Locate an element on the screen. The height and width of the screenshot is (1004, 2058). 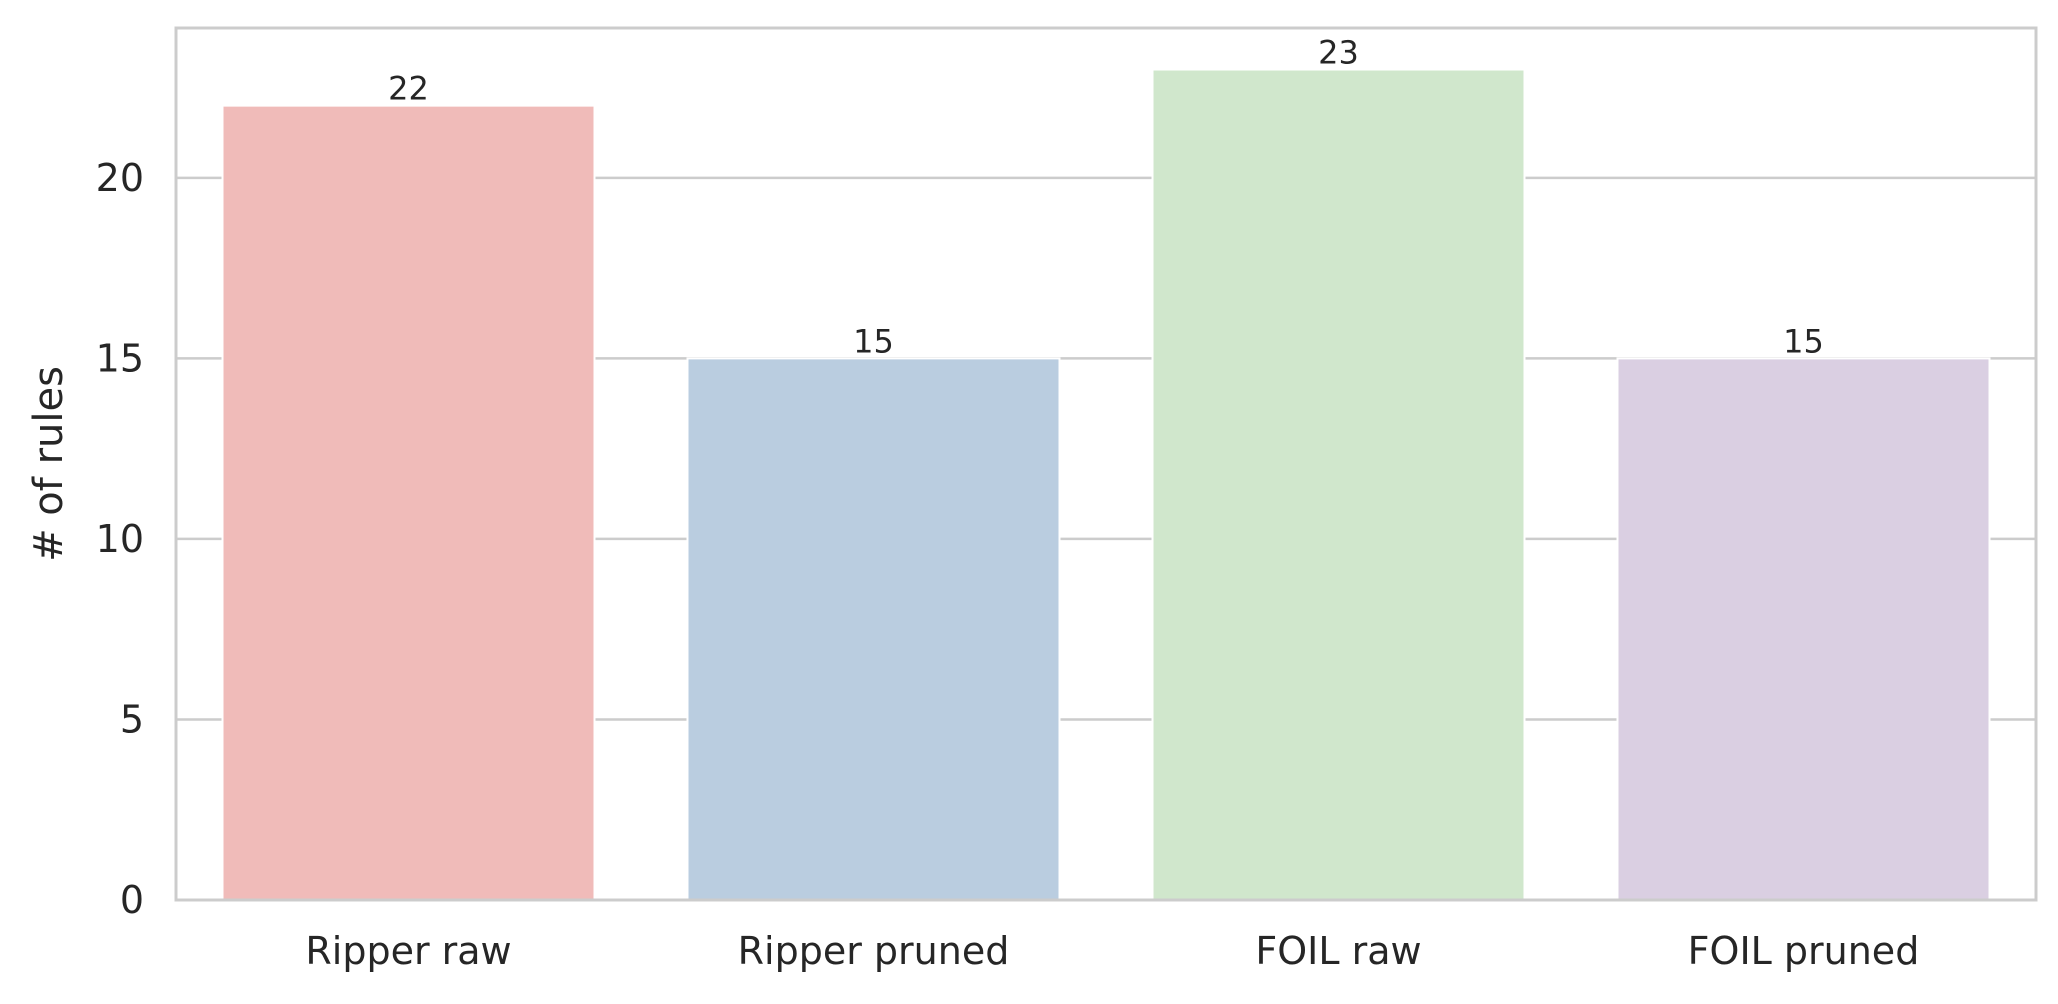
y-axis-ticks: 0 5 10 15 20 is located at coordinates (120, 539).